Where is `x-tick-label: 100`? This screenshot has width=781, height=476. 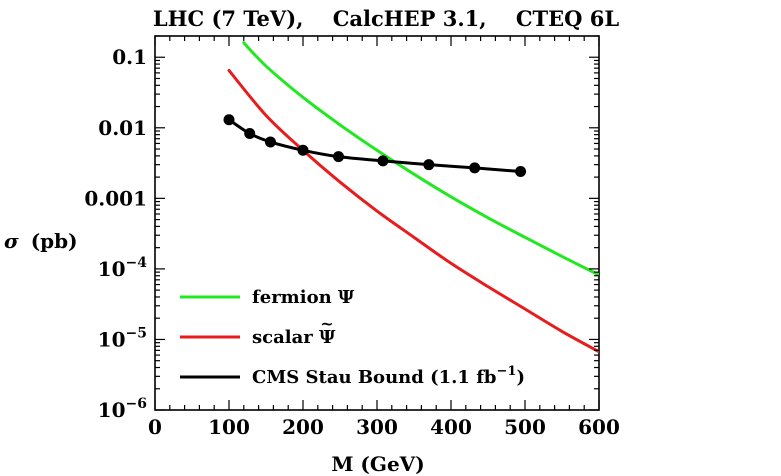 x-tick-label: 100 is located at coordinates (229, 427).